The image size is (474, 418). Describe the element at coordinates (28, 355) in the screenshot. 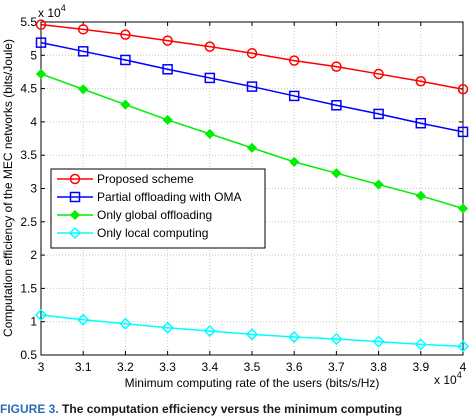

I see `y-tick-label: 0.5` at that location.